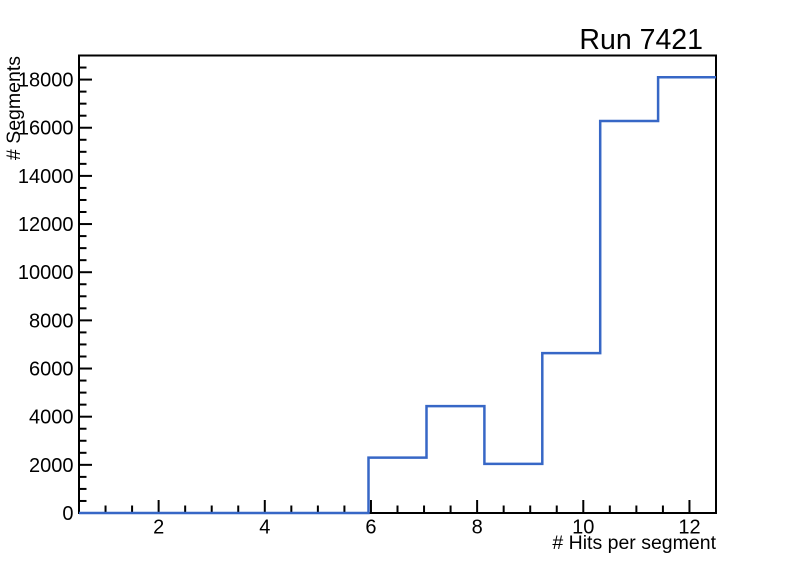 The image size is (796, 572). What do you see at coordinates (51, 466) in the screenshot?
I see `y-tick-label: 2000` at bounding box center [51, 466].